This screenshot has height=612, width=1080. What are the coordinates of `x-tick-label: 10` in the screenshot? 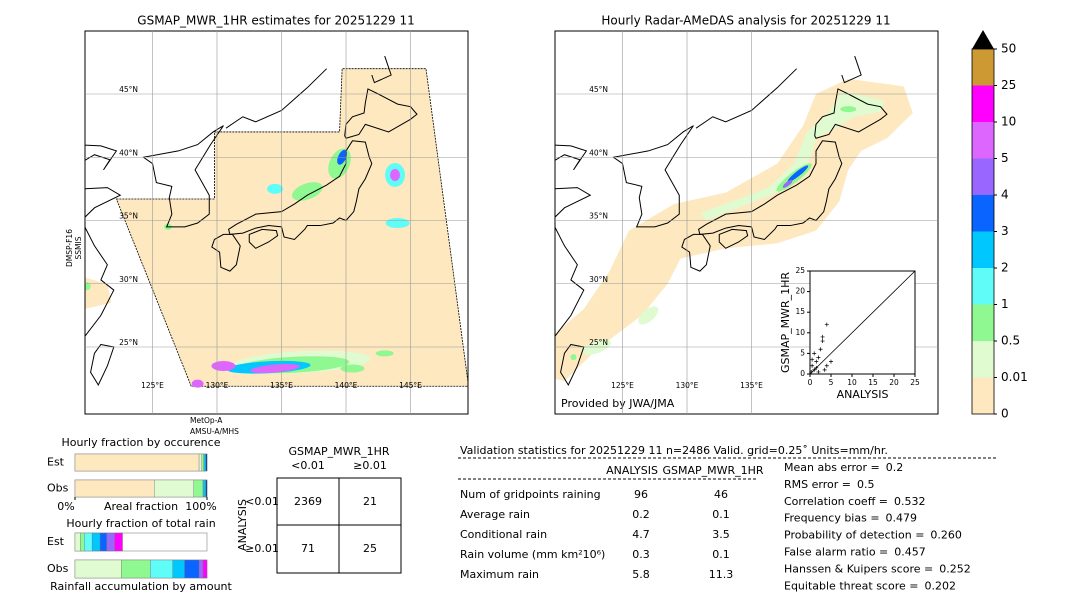 It's located at (852, 382).